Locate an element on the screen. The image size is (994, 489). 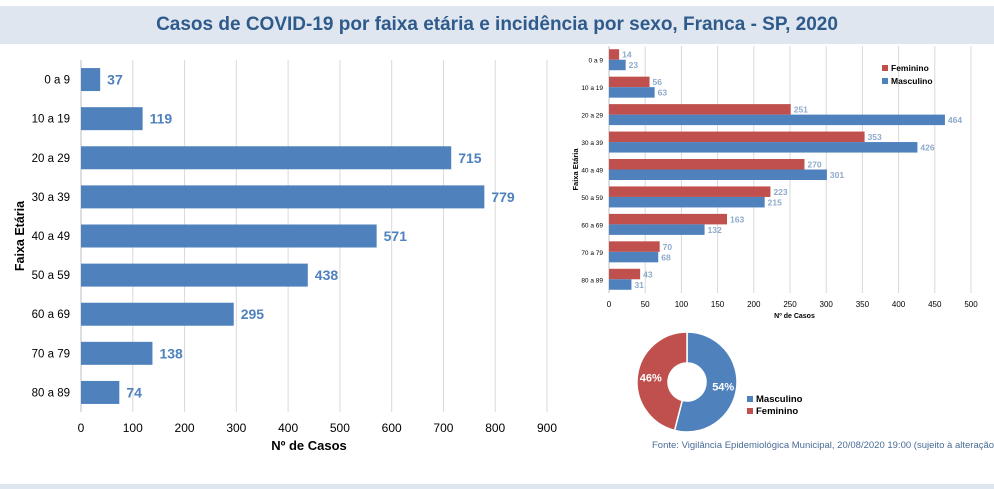
y-tick-label: 10 a 19 is located at coordinates (51, 120).